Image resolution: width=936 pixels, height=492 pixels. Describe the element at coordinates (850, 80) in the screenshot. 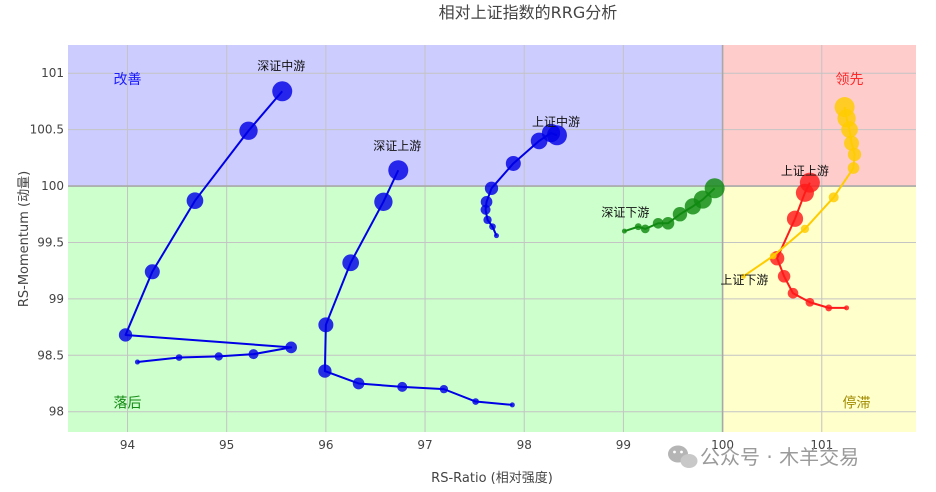

I see `quadrant-label: 领先` at that location.